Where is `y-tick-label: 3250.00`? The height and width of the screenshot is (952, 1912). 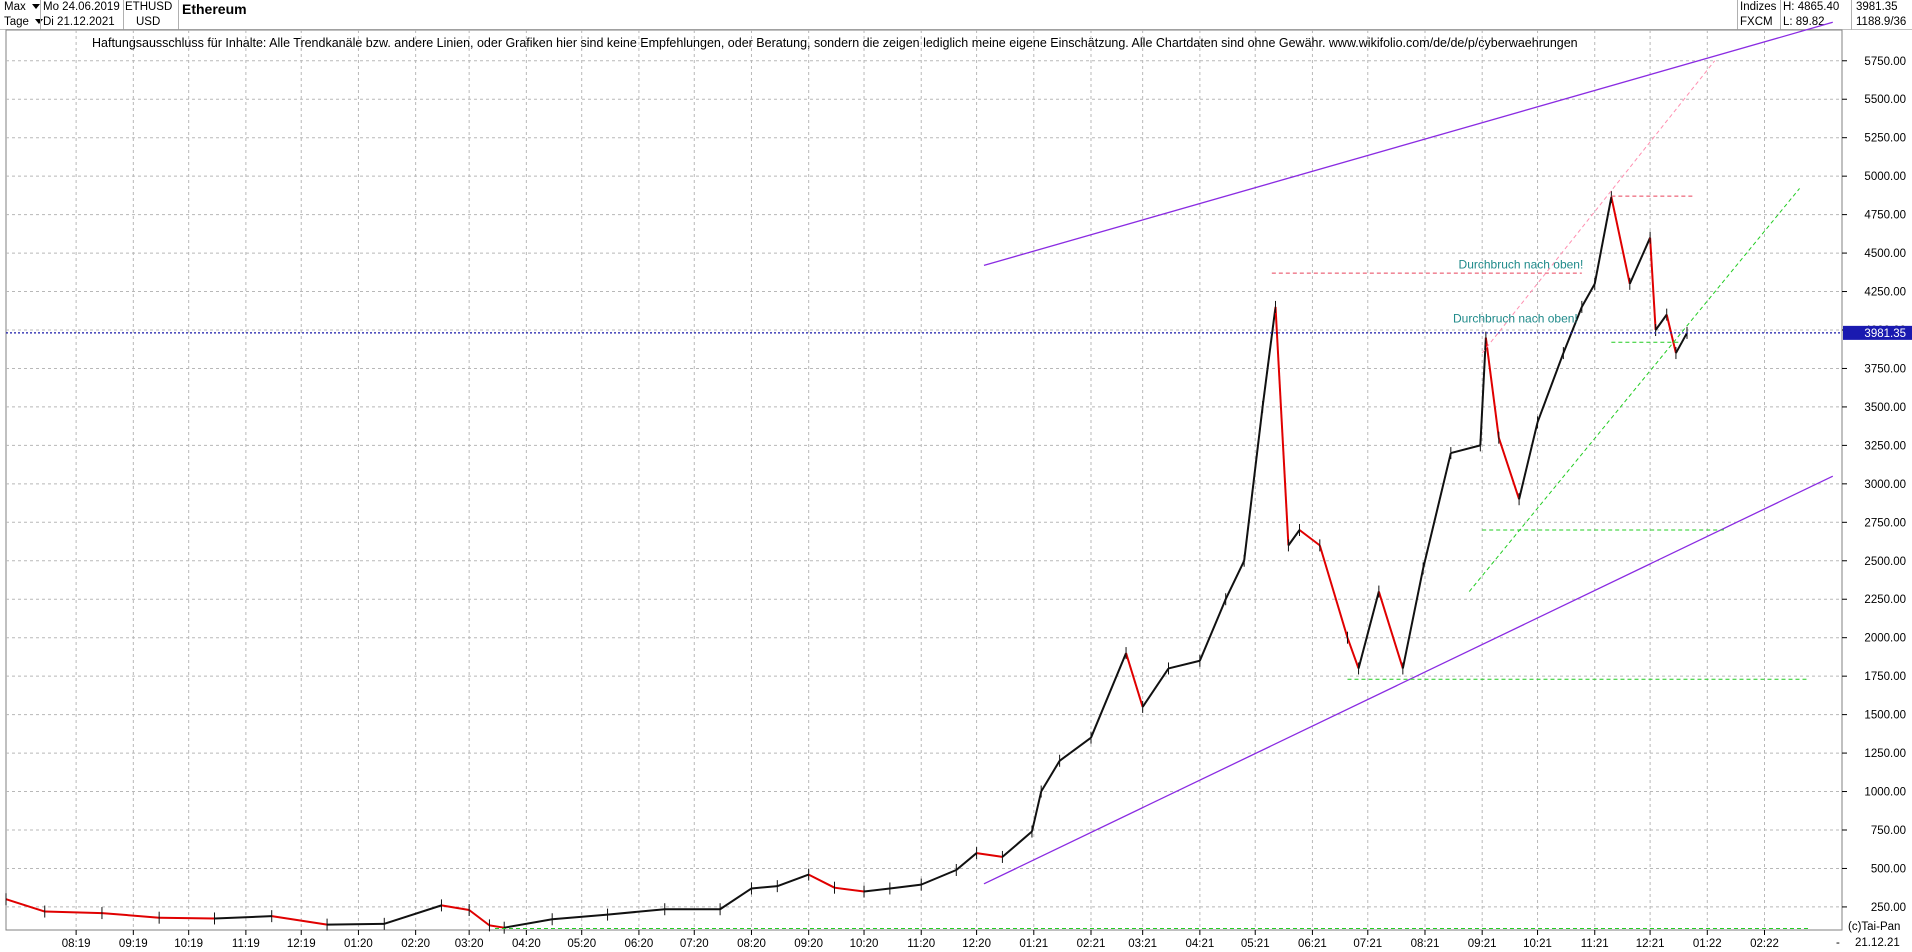 y-tick-label: 3250.00 is located at coordinates (1885, 446).